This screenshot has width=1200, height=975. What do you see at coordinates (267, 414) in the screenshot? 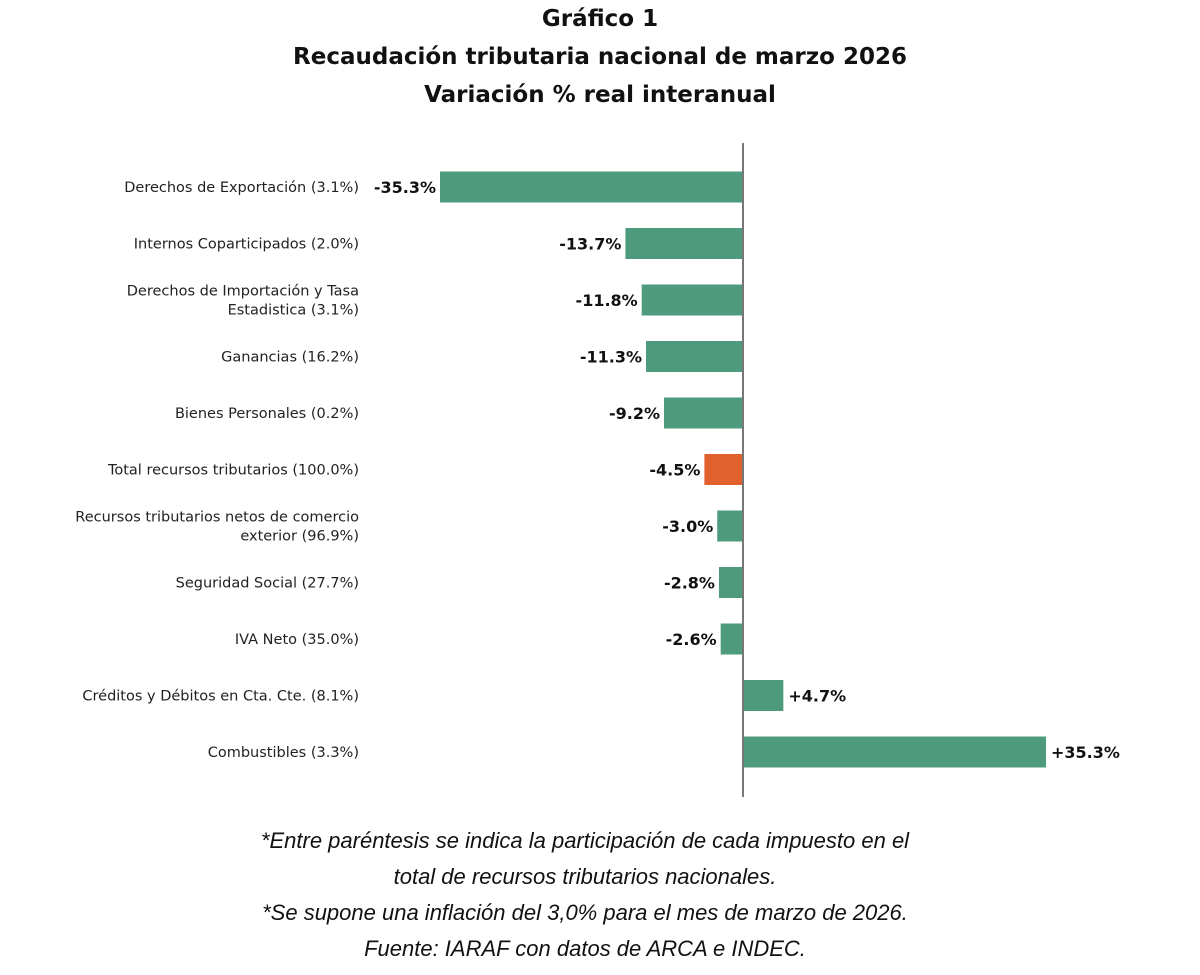
I see `category-label: Bienes Personales (0.2%)` at bounding box center [267, 414].